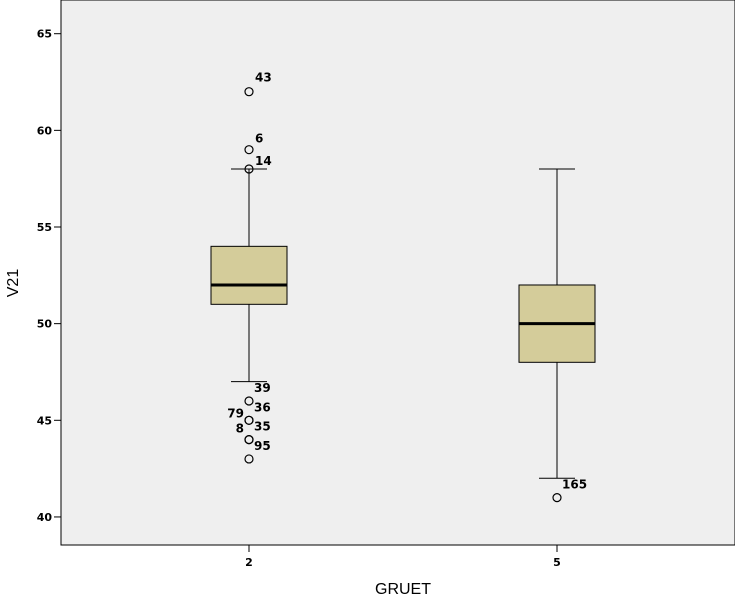 Image resolution: width=735 pixels, height=598 pixels. What do you see at coordinates (262, 388) in the screenshot?
I see `outlier-label-39: 39` at bounding box center [262, 388].